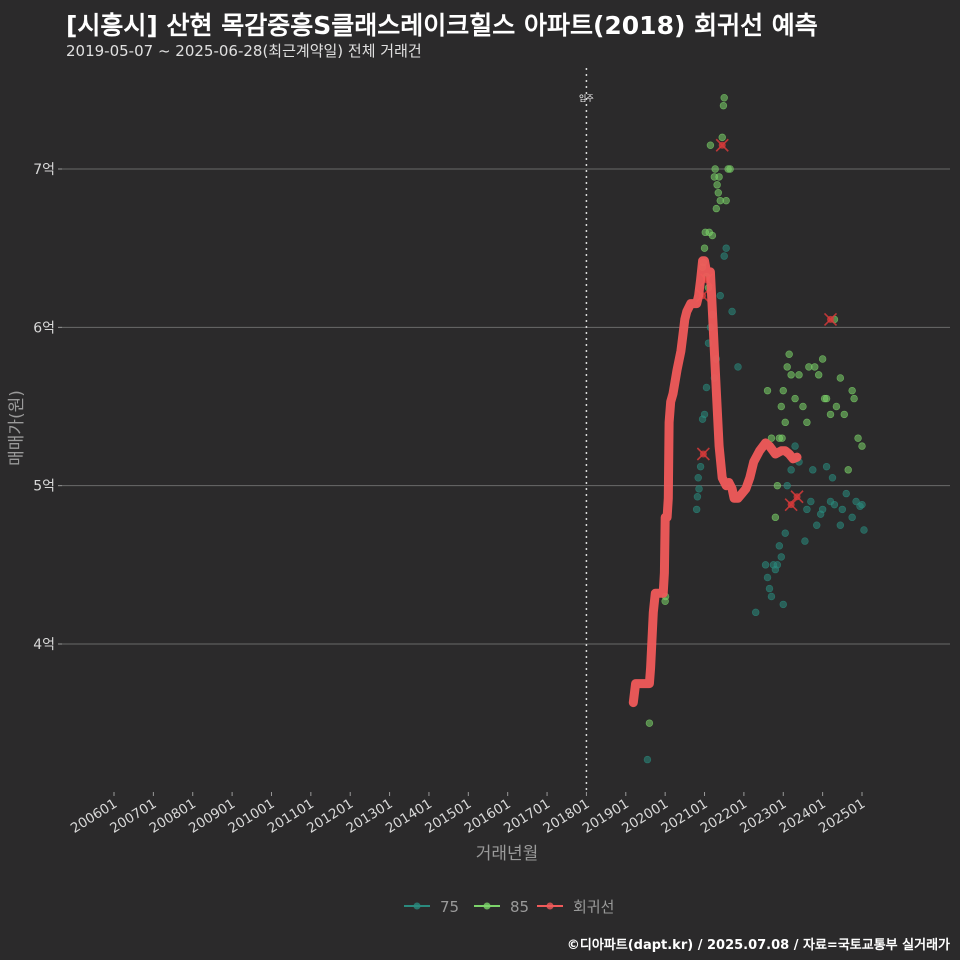 The width and height of the screenshot is (960, 960). I want to click on y-tick-label: 5억, so click(44, 487).